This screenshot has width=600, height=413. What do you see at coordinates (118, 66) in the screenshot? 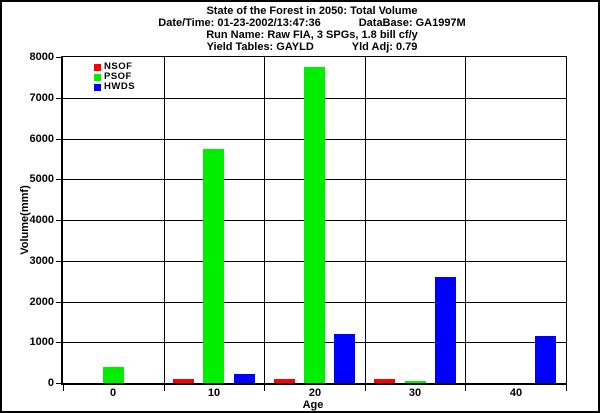
I see `legend-label-nsof: NSOF` at bounding box center [118, 66].